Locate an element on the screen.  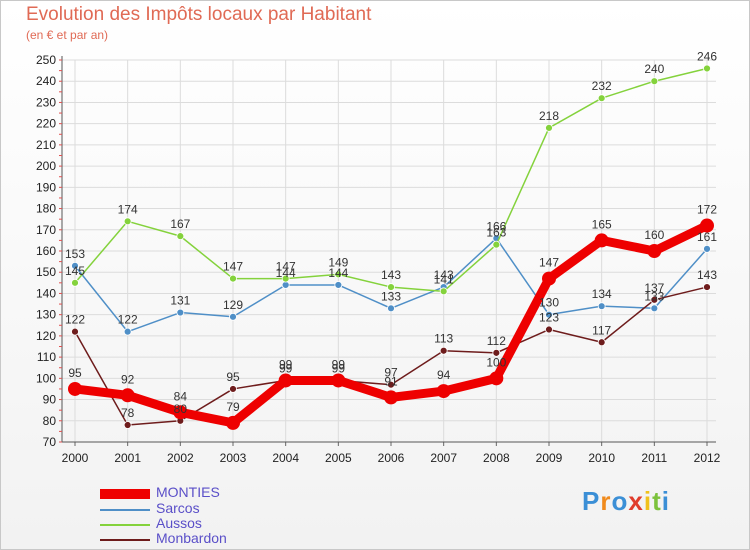
y-tick-label: 130 is located at coordinates (46, 315).